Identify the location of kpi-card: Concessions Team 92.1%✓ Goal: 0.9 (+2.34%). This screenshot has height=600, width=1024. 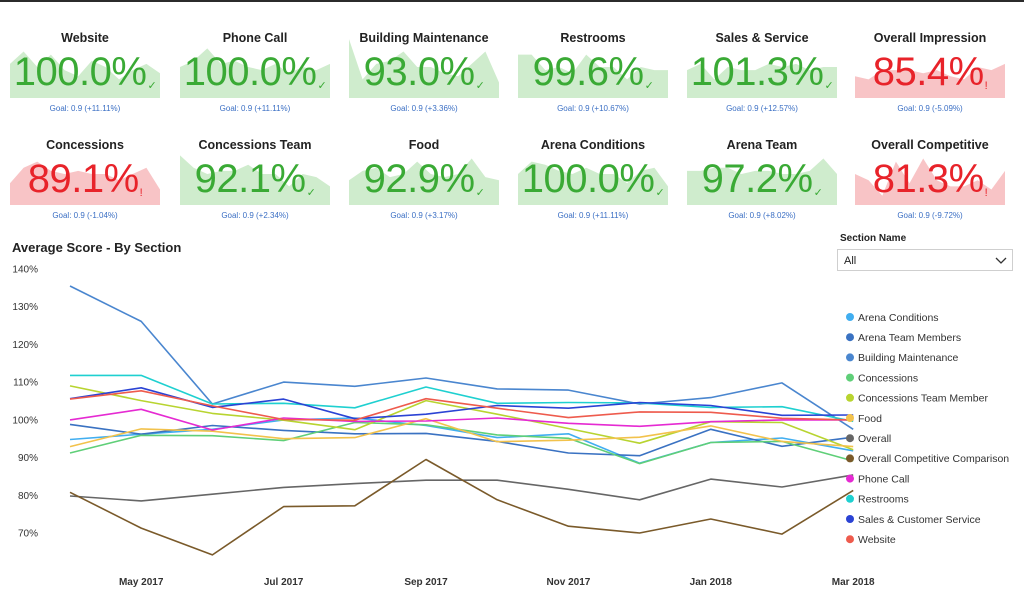
(255, 177).